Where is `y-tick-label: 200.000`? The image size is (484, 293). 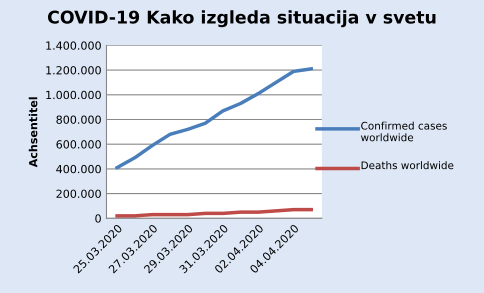
y-tick-label: 200.000 is located at coordinates (78, 194).